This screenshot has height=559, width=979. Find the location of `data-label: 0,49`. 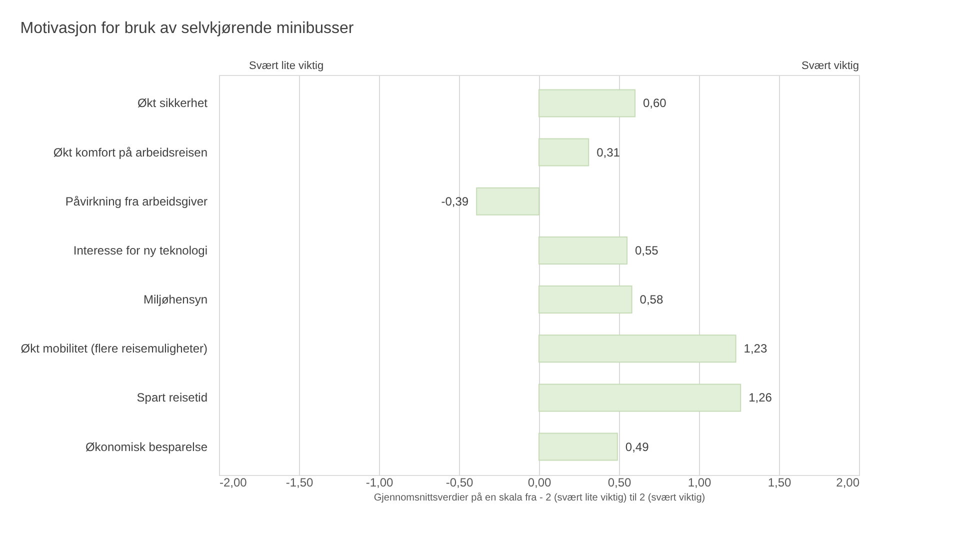

data-label: 0,49 is located at coordinates (637, 447).